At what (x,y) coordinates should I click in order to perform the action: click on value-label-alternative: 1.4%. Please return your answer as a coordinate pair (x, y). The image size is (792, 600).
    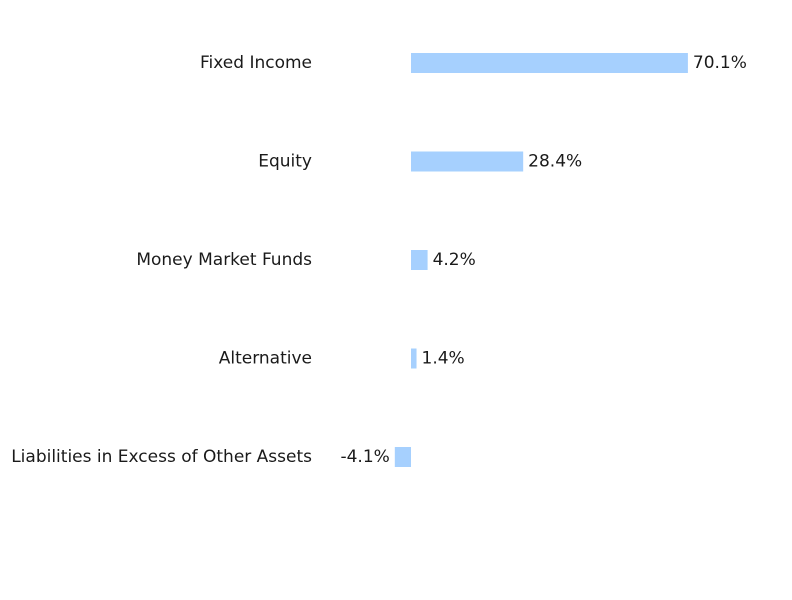
    Looking at the image, I should click on (443, 359).